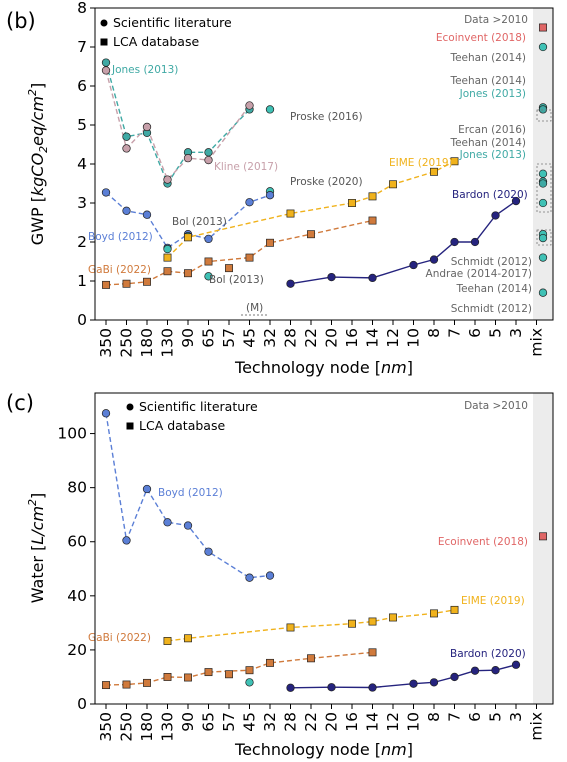 The image size is (567, 762). What do you see at coordinates (487, 58) in the screenshot?
I see `mix-label-teehan-1: Teehan (2014)` at bounding box center [487, 58].